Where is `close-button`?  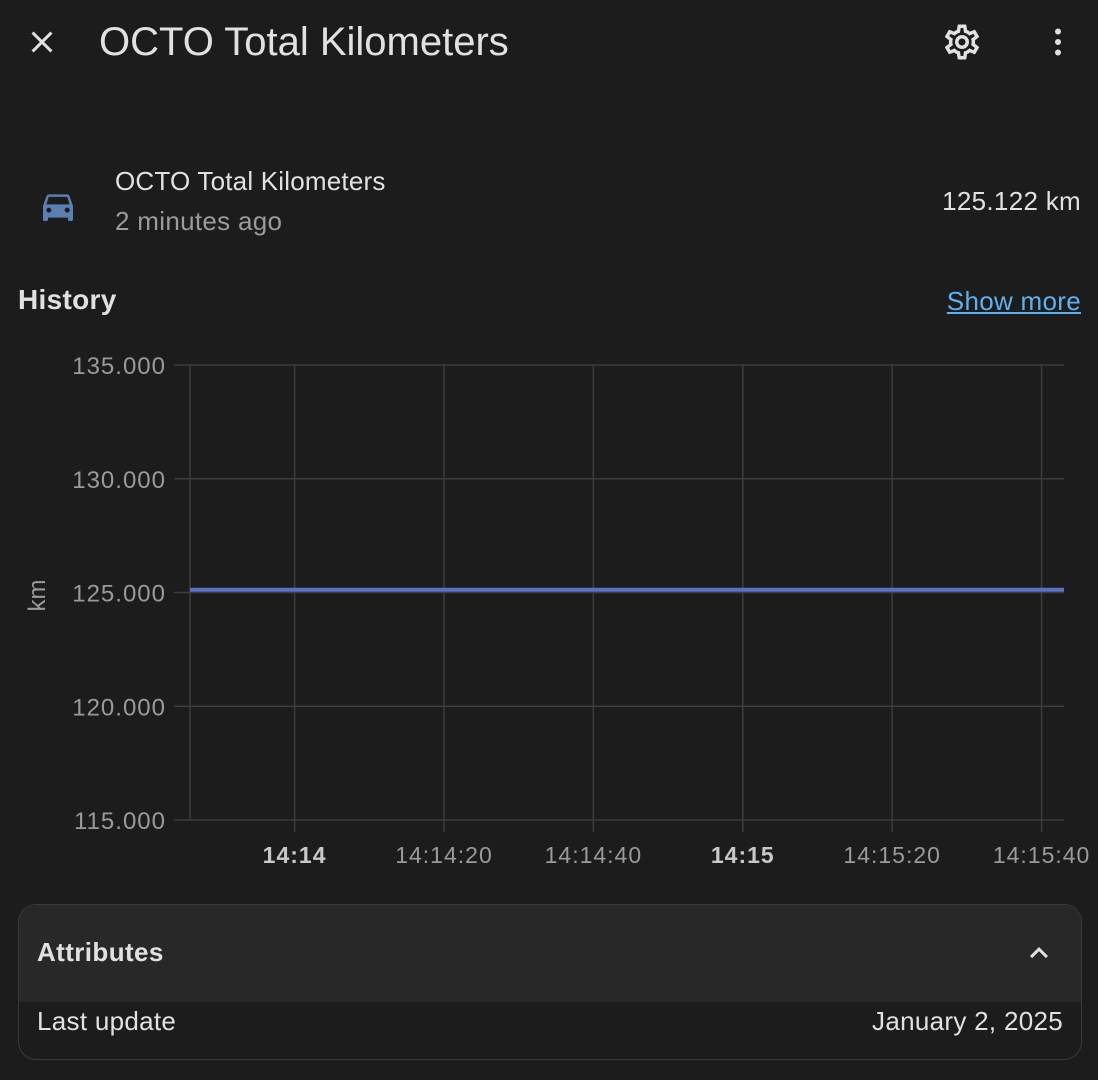 close-button is located at coordinates (42, 42).